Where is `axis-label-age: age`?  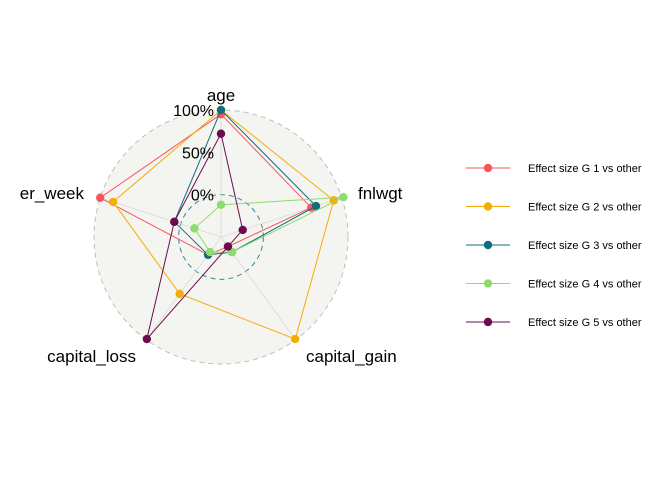 axis-label-age: age is located at coordinates (221, 95).